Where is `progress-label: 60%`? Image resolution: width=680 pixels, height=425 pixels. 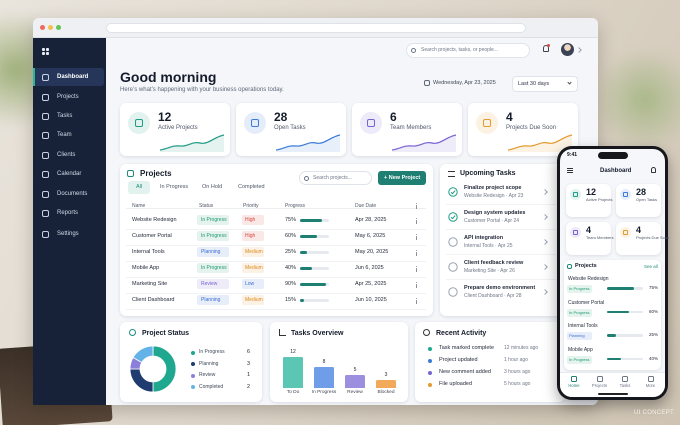 progress-label: 60% is located at coordinates (291, 235).